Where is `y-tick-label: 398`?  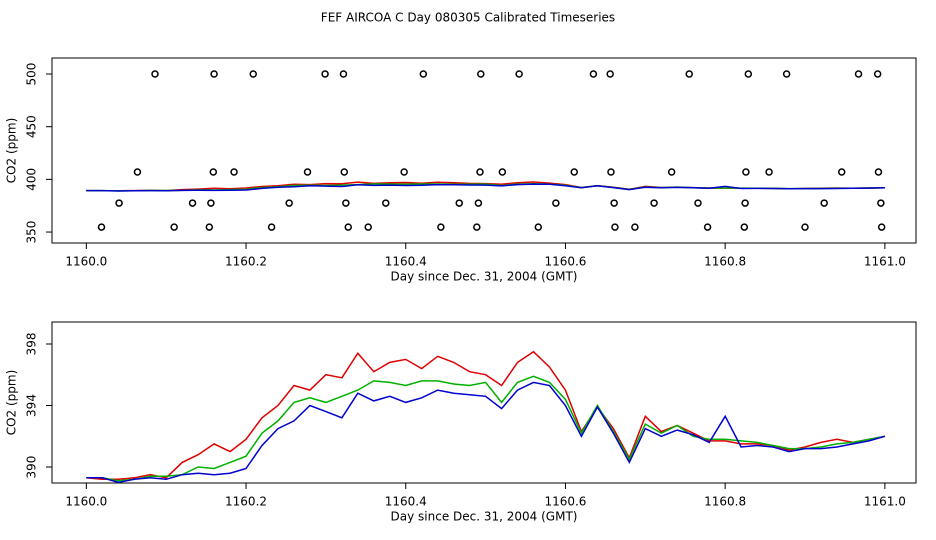
y-tick-label: 398 is located at coordinates (32, 344).